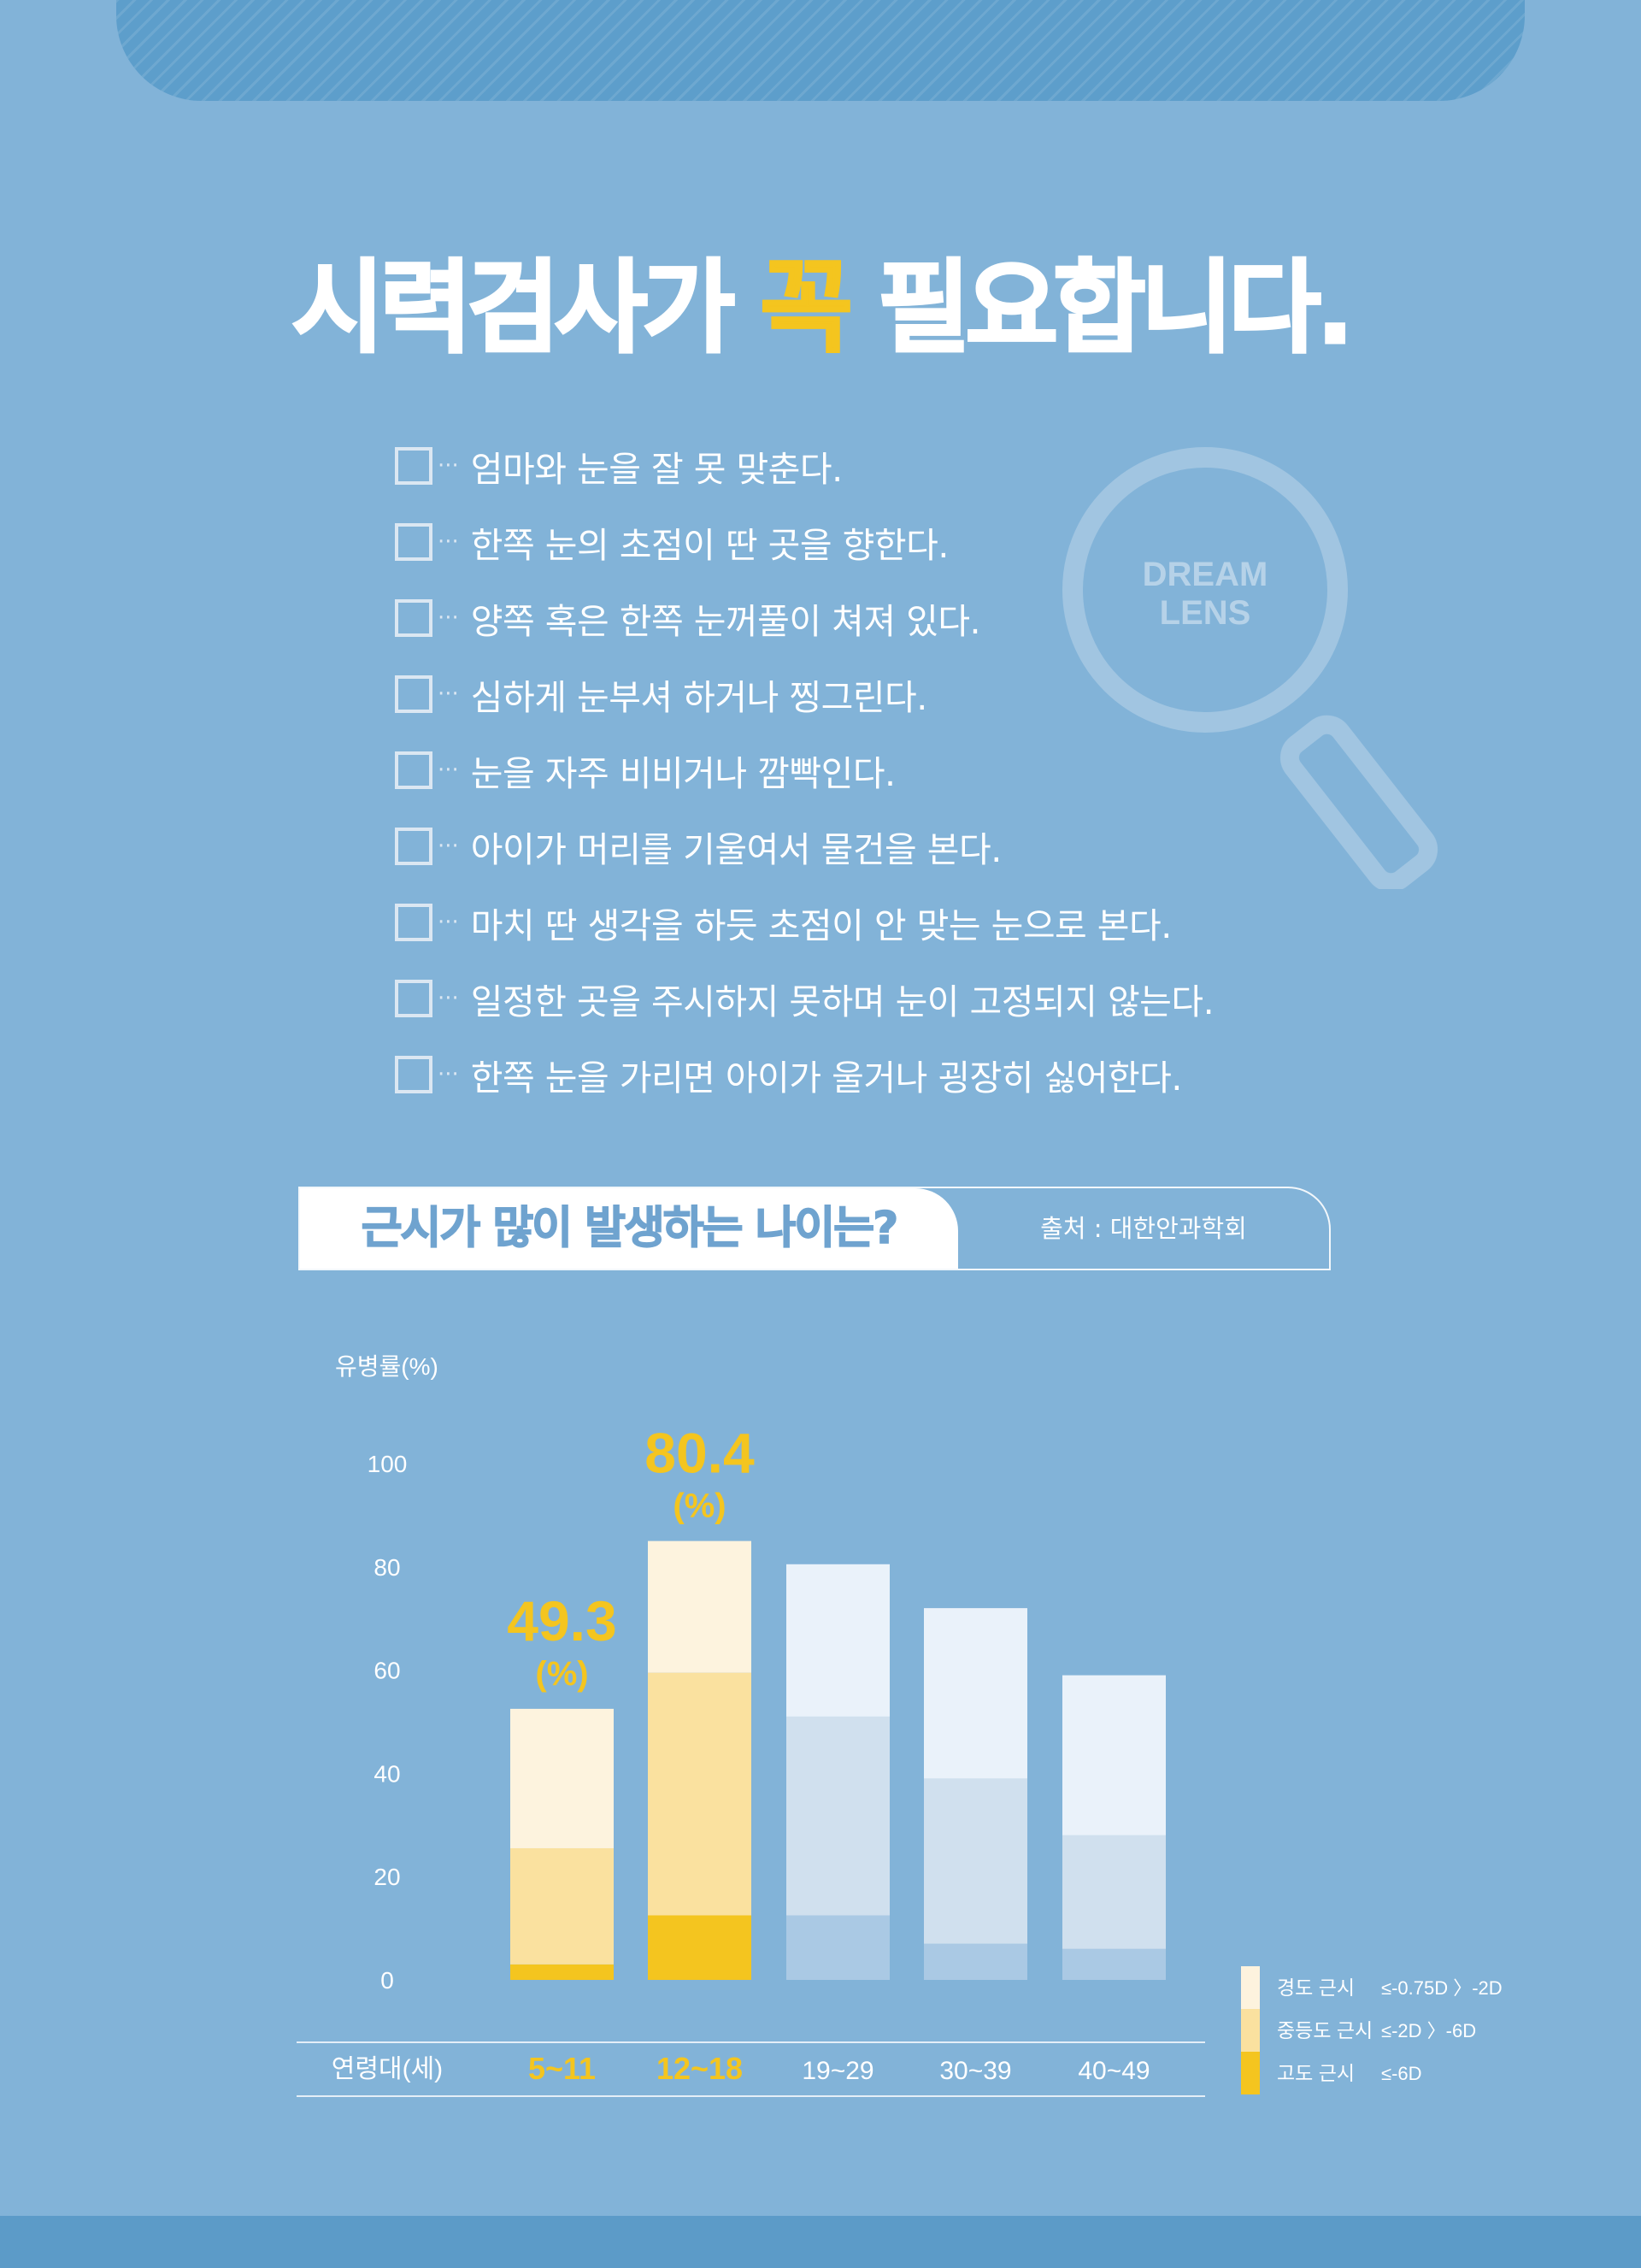  Describe the element at coordinates (562, 2068) in the screenshot. I see `x-tick-label: 5~11` at that location.